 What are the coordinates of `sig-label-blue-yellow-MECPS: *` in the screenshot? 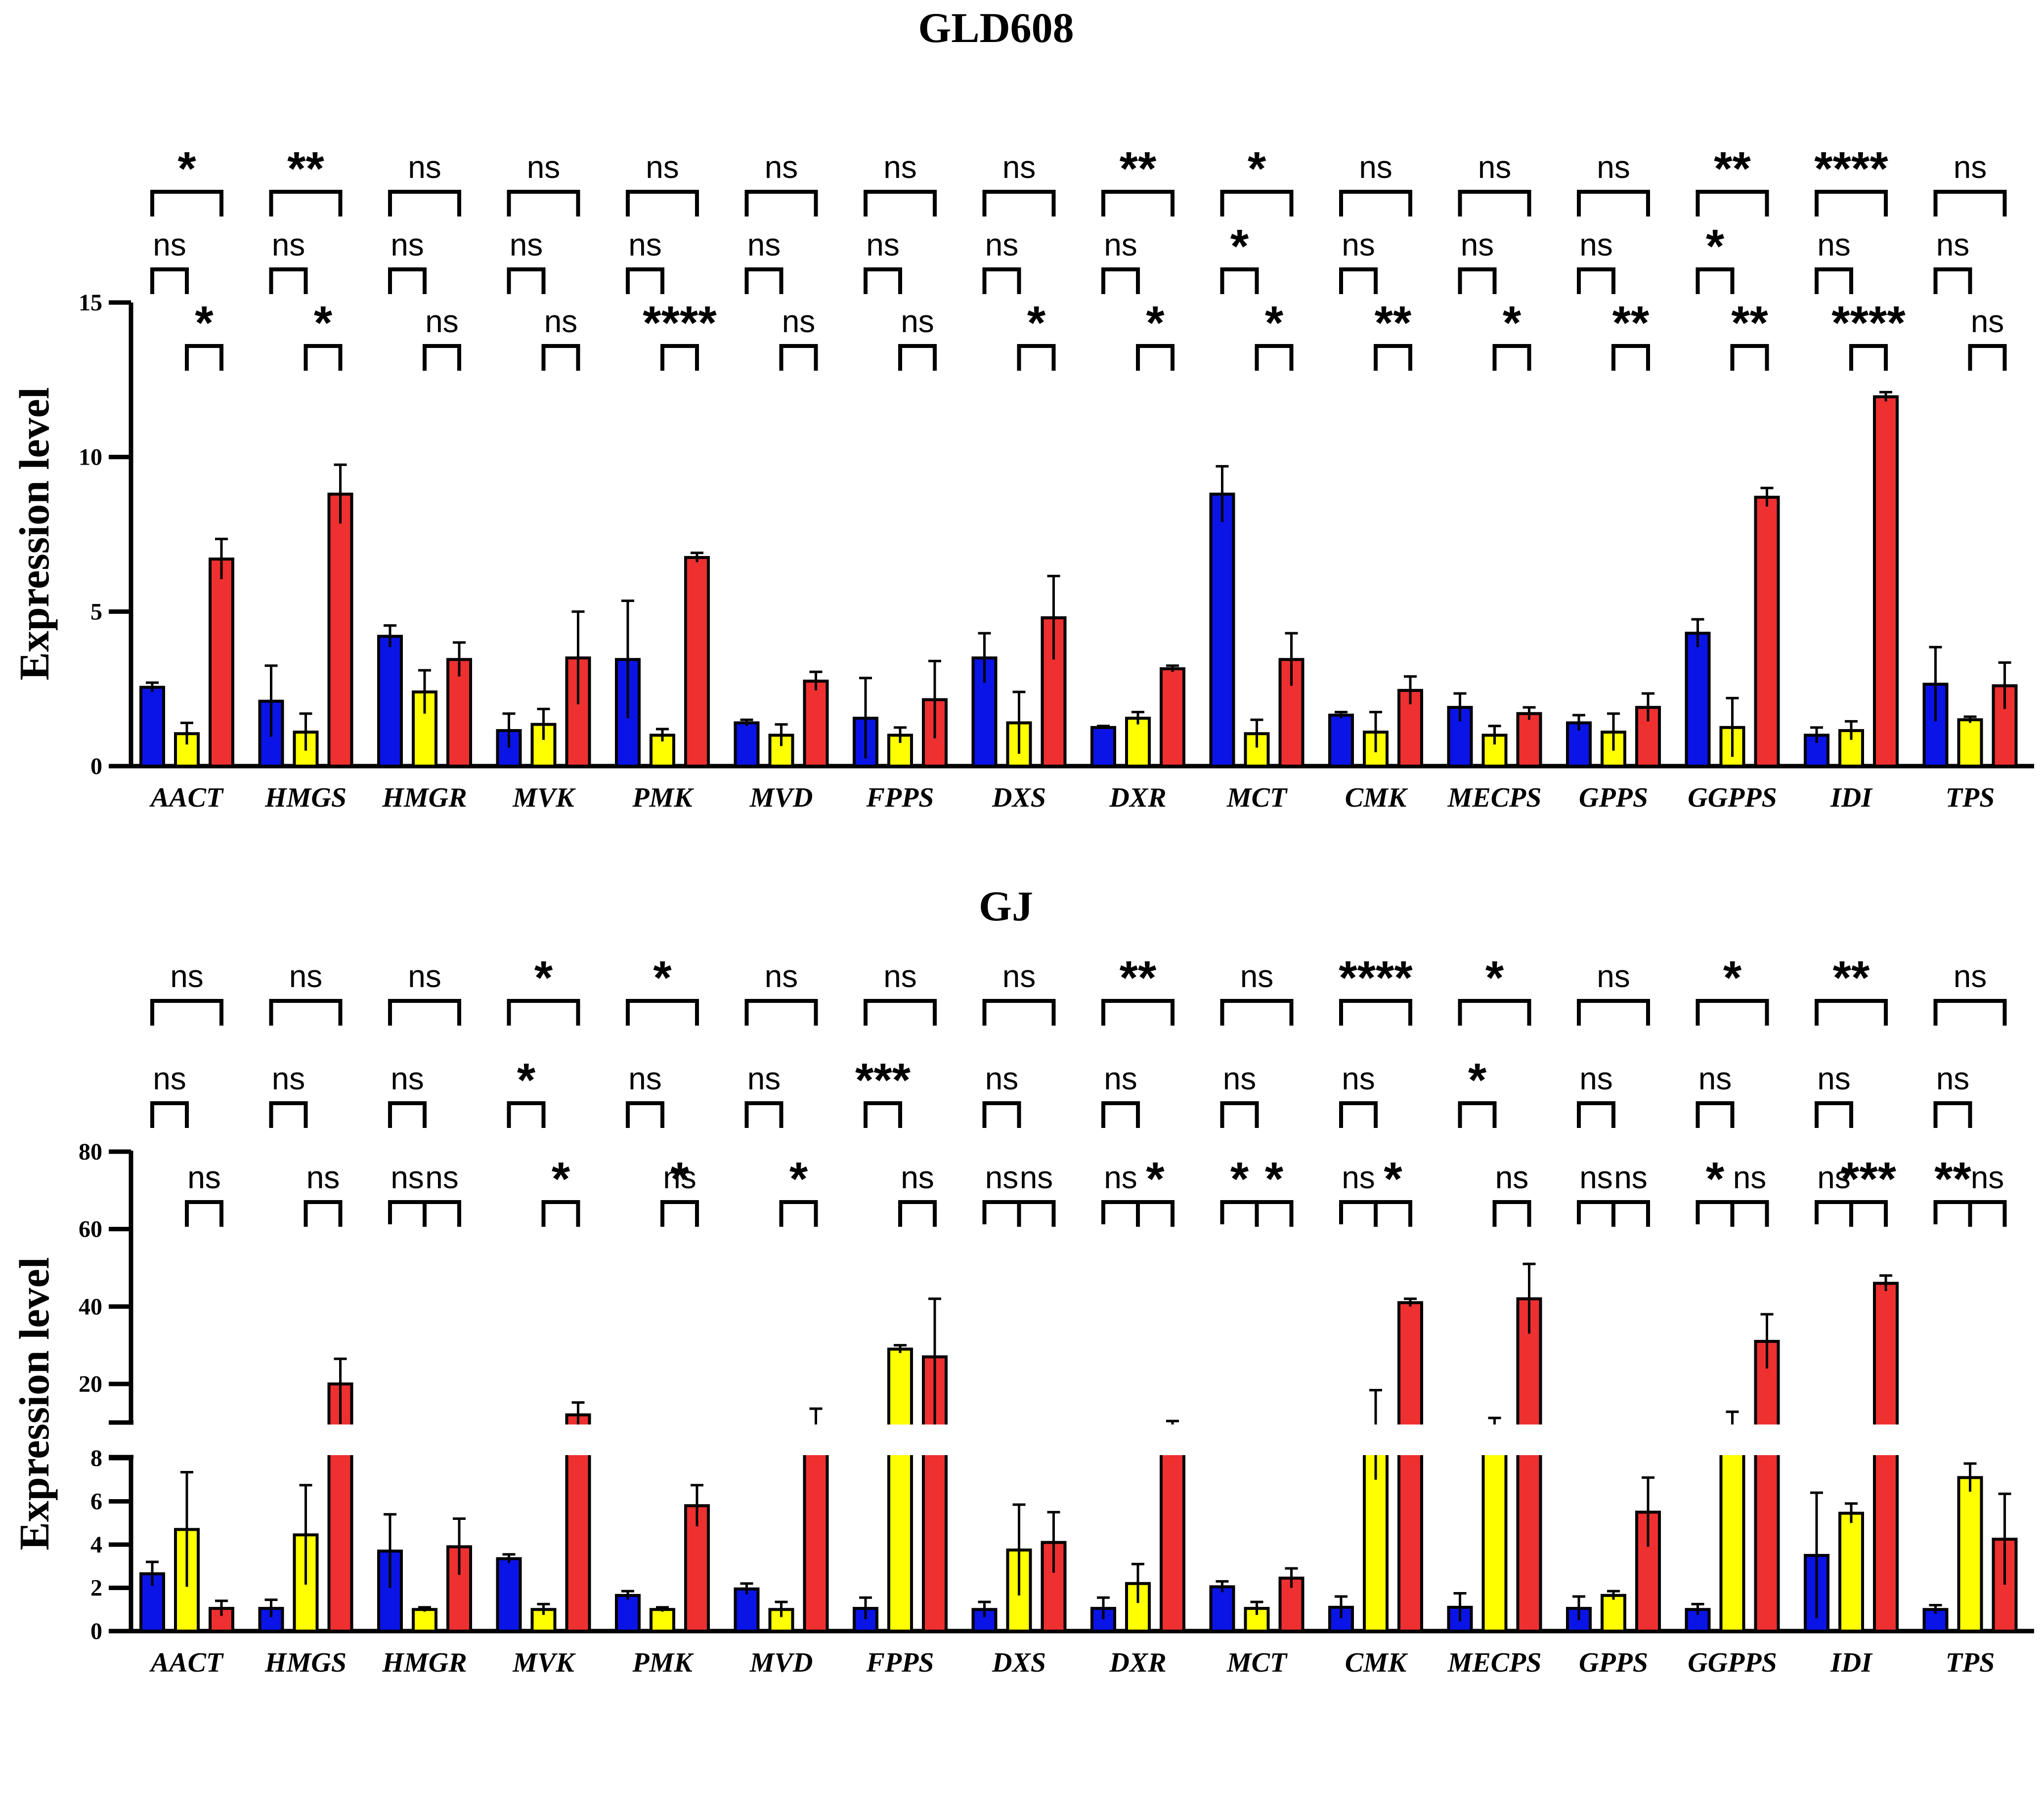 It's located at (1477, 1080).